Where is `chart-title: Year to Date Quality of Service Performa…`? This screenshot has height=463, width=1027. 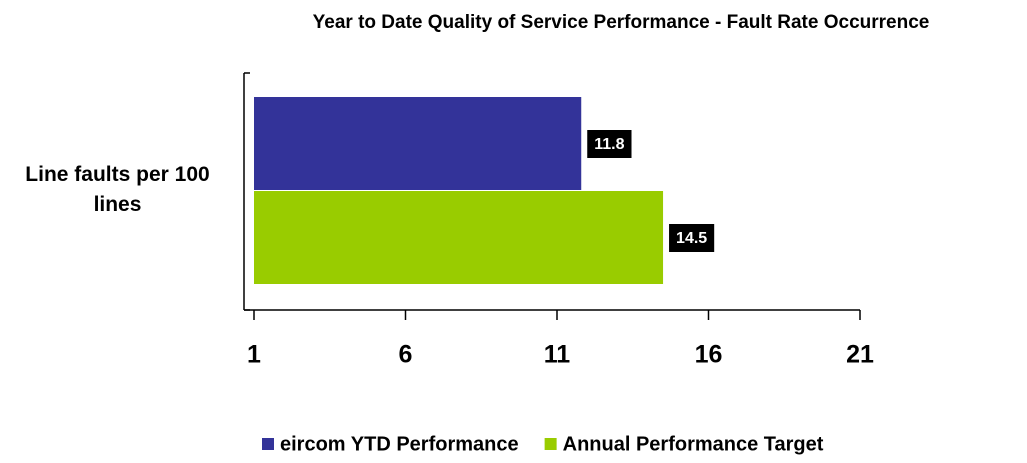 chart-title: Year to Date Quality of Service Performa… is located at coordinates (621, 22).